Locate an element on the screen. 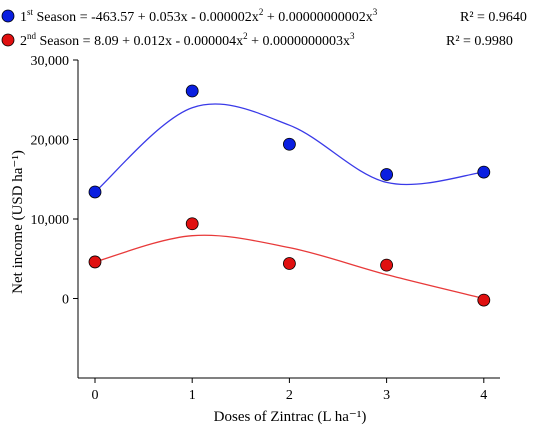  y-ticks: 0 10,000 20,000 30,000 is located at coordinates (54, 181).